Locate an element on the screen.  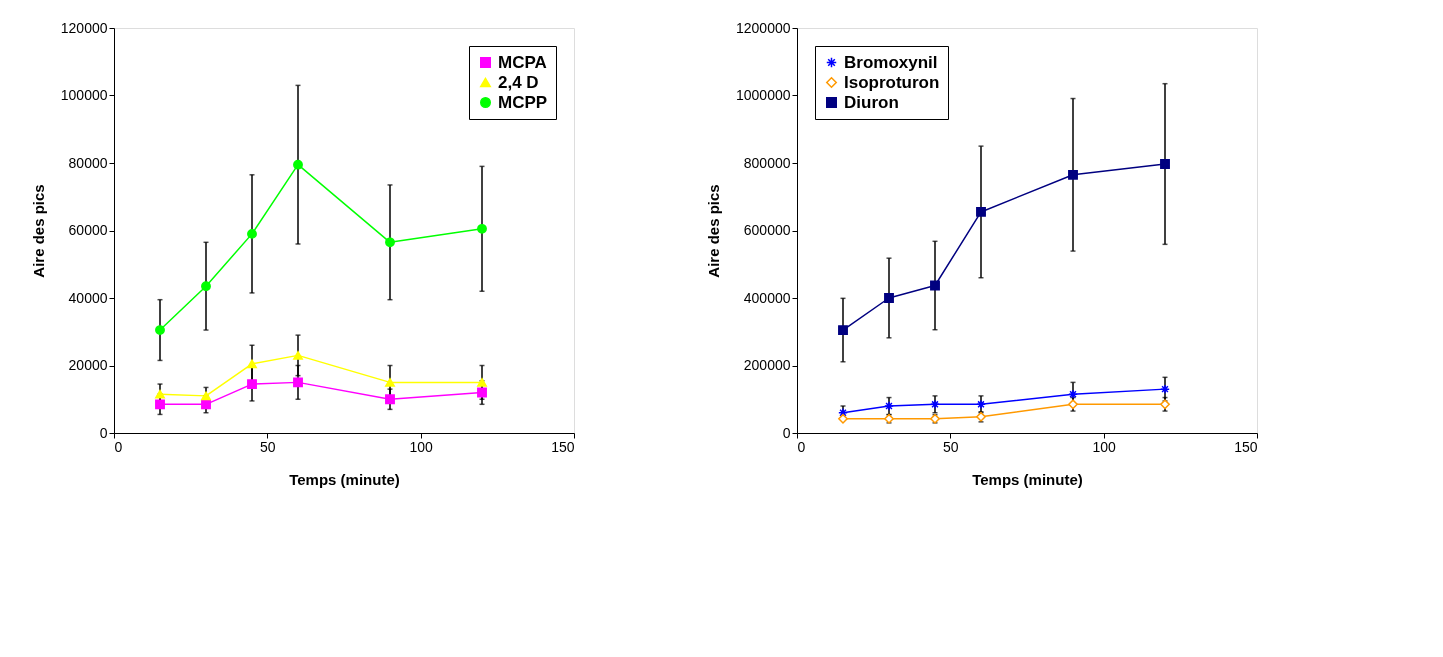
y-tick-label: 1200000 is located at coordinates (763, 27).